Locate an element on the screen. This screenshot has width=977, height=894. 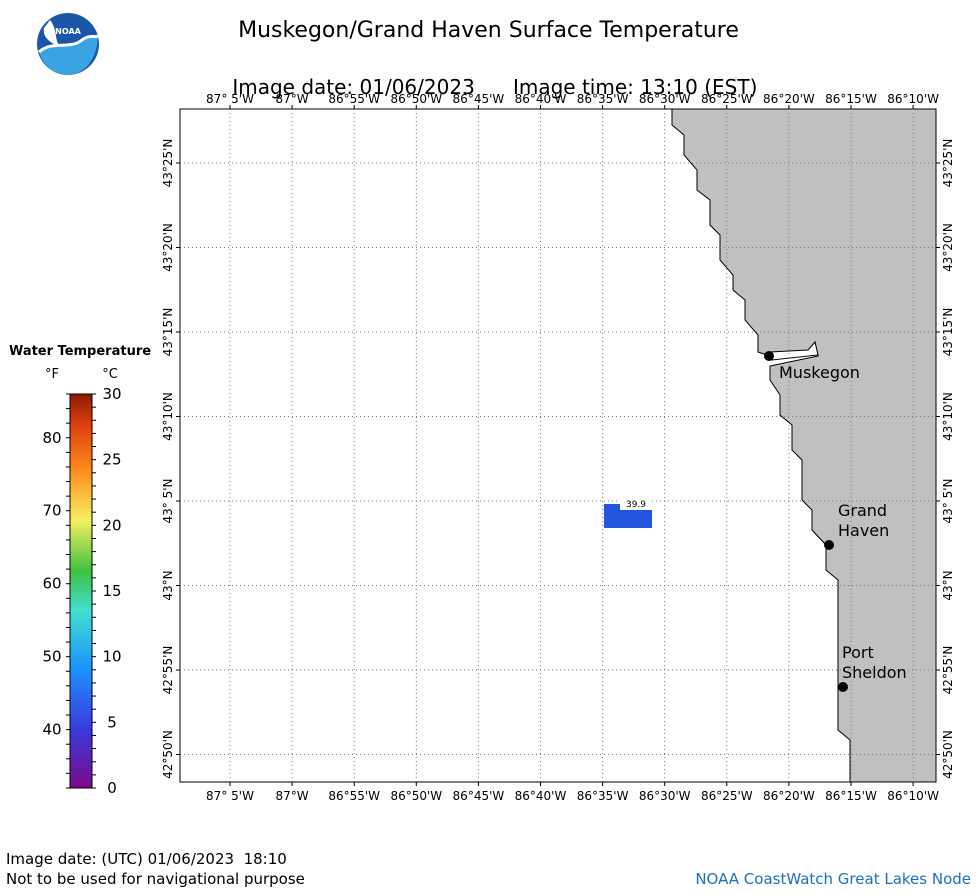
city-grand-haven: Grand Haven is located at coordinates (856, 525).